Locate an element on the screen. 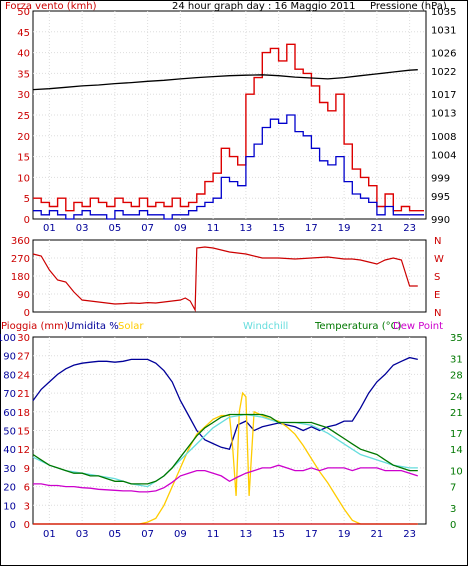 Image resolution: width=468 pixels, height=566 pixels. humidity-tick-100: 100 is located at coordinates (8, 338).